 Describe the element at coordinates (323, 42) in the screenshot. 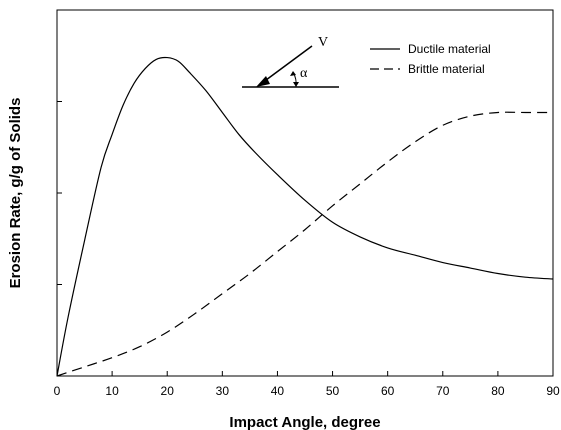

I see `velocity-label: V` at that location.